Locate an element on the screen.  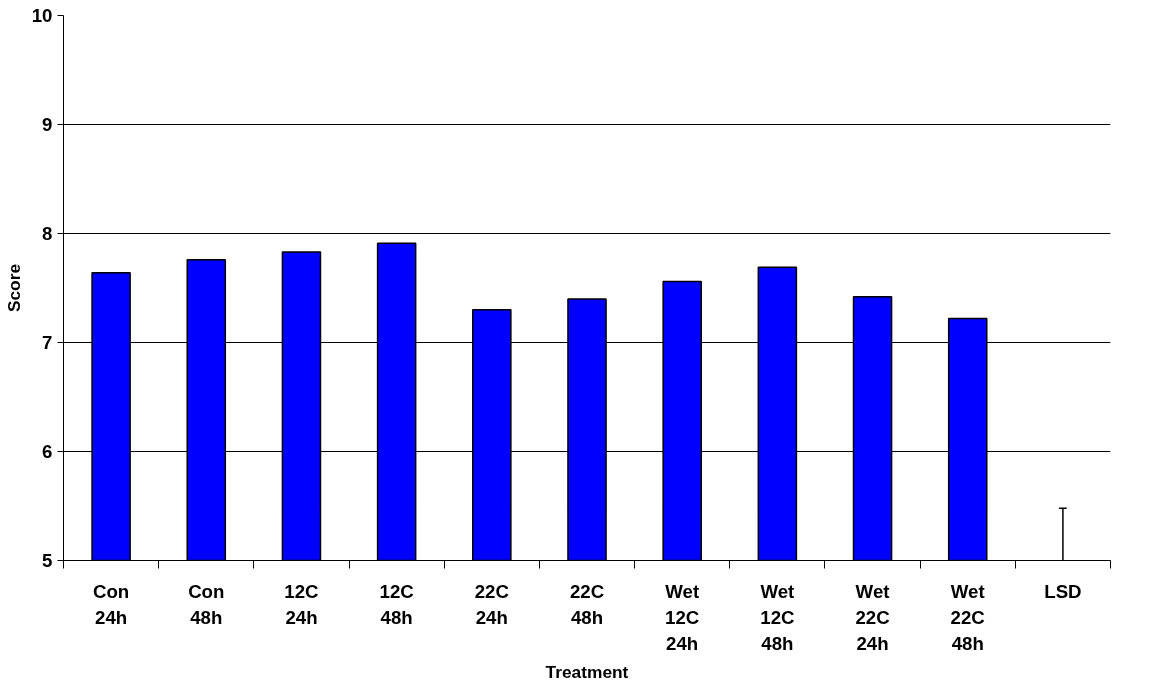
x-tick-label: Wet 22C 24h is located at coordinates (872, 617).